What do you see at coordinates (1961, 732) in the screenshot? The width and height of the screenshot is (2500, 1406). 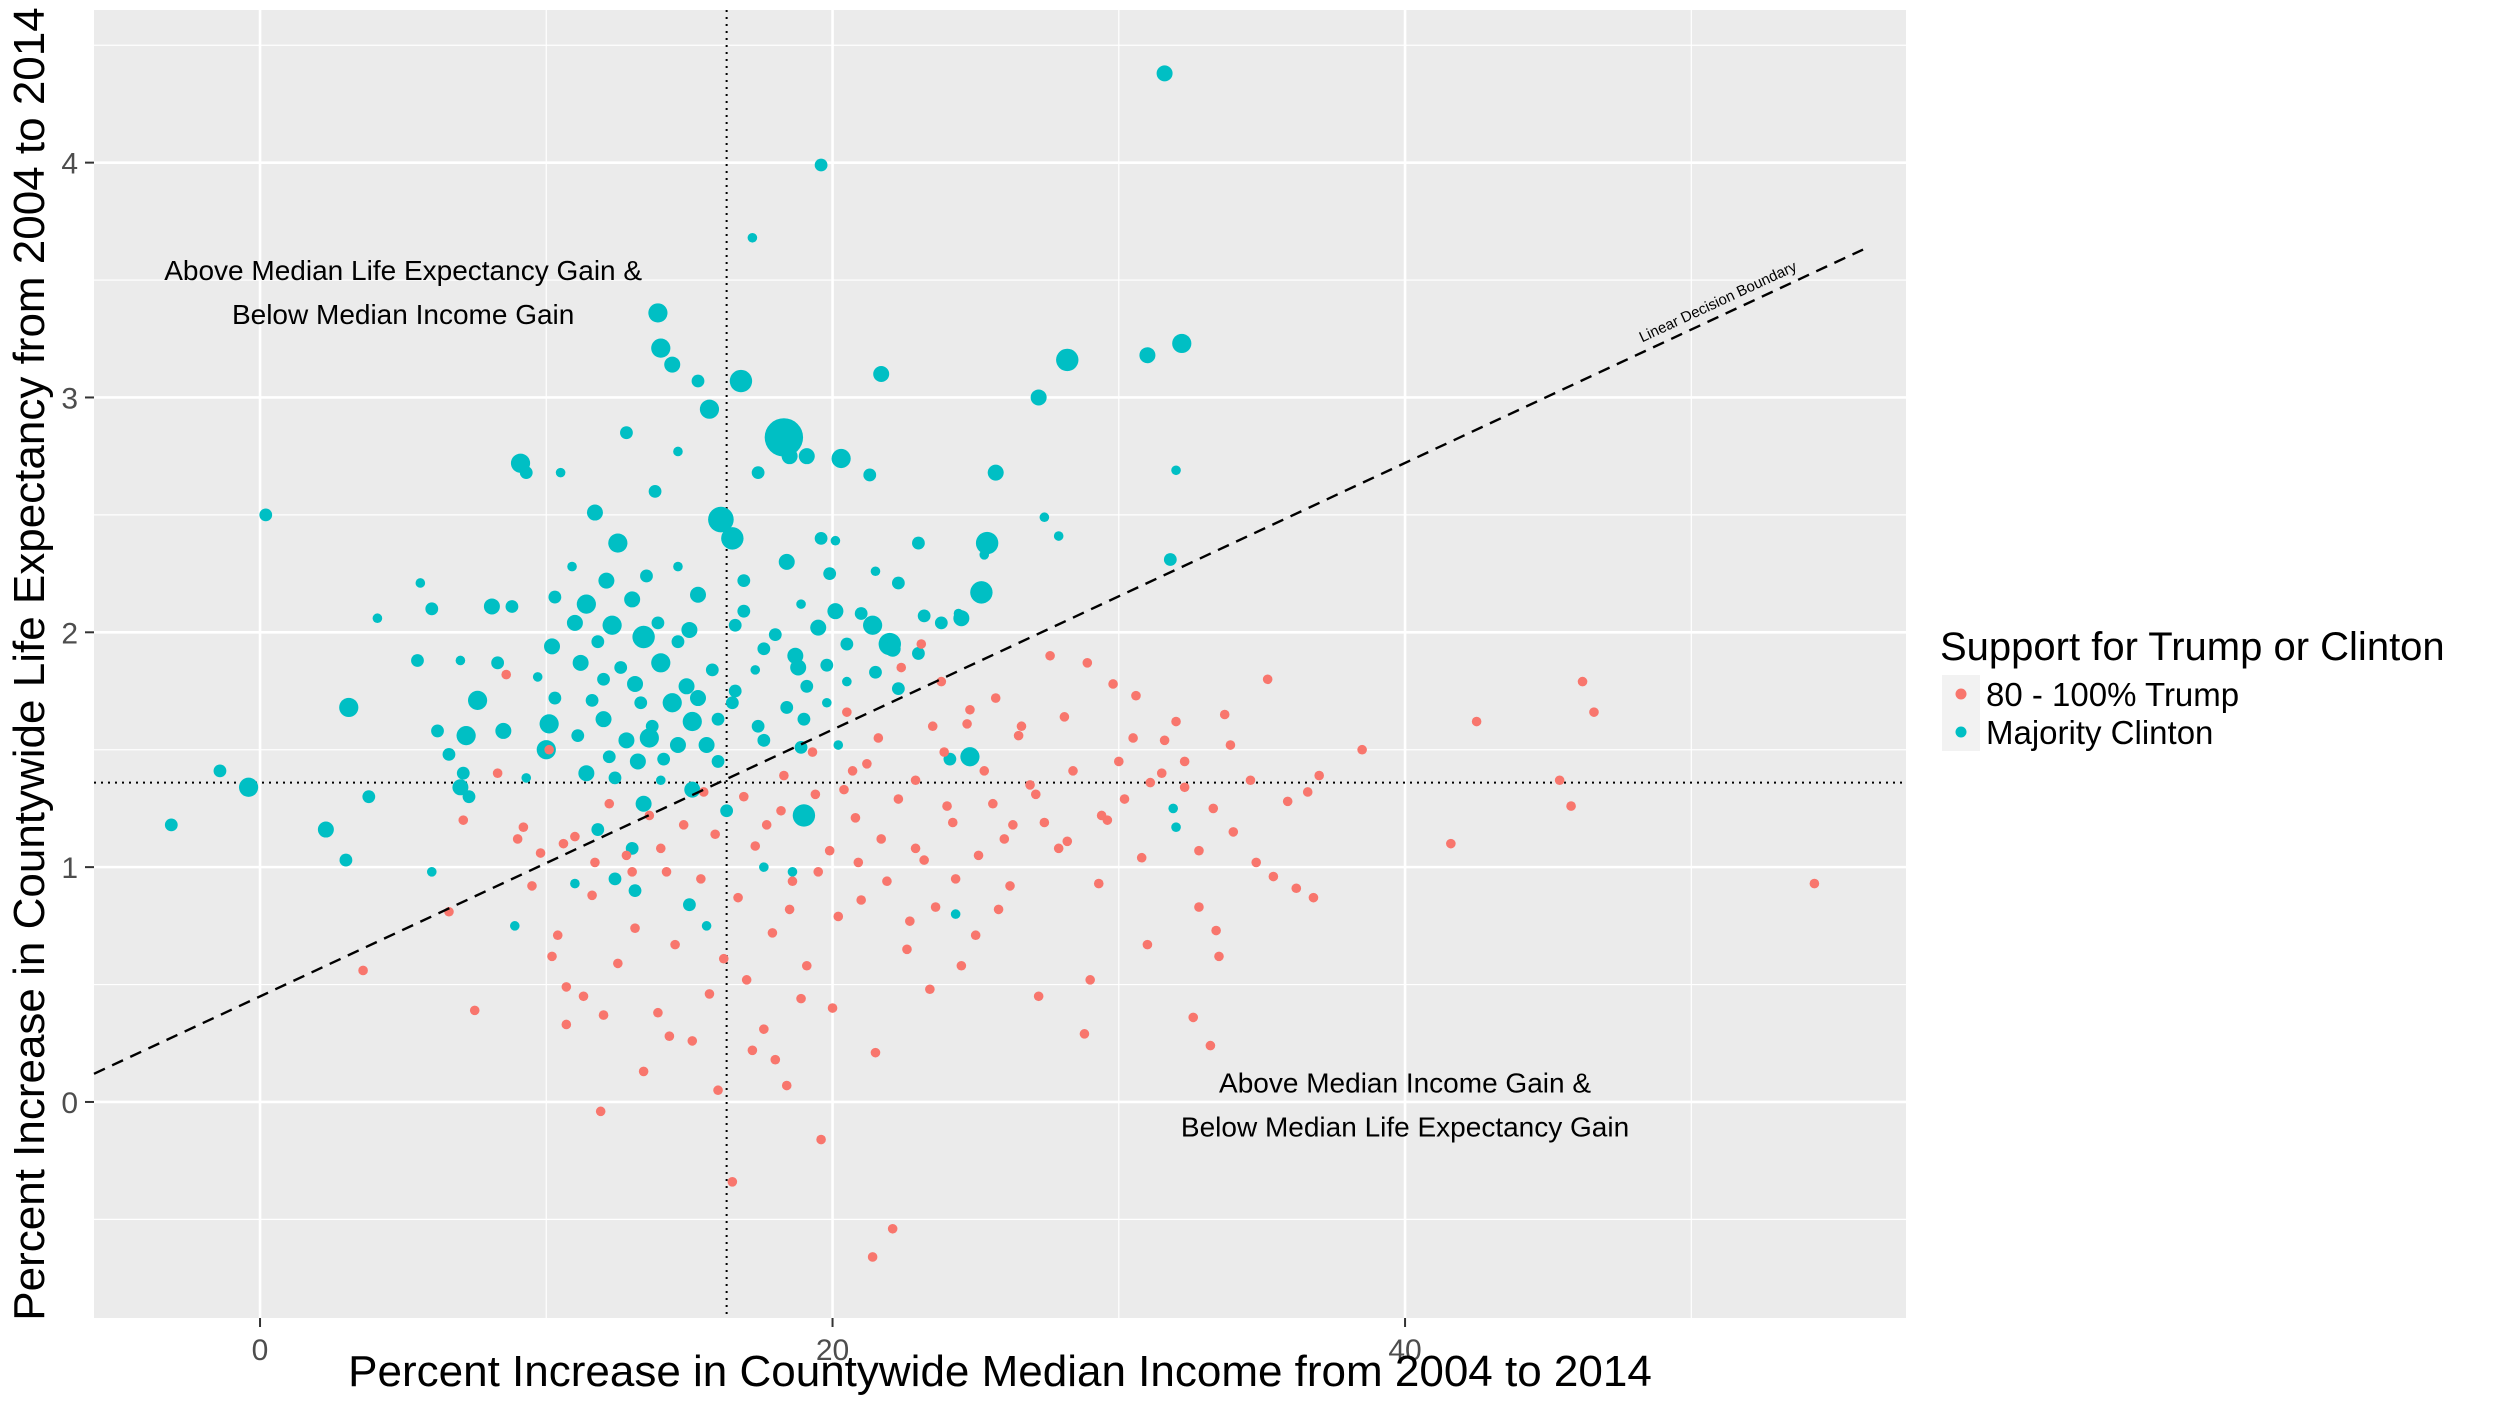 I see `legend-swatch` at bounding box center [1961, 732].